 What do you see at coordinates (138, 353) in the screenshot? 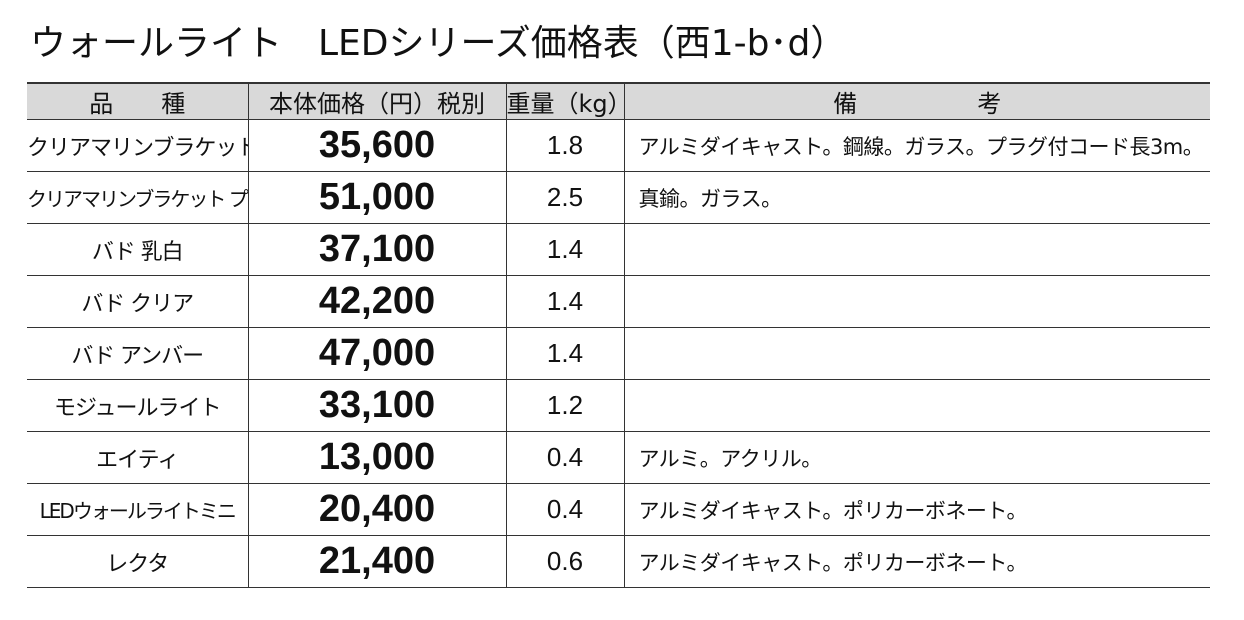
I see `product-name: バド アンバー` at bounding box center [138, 353].